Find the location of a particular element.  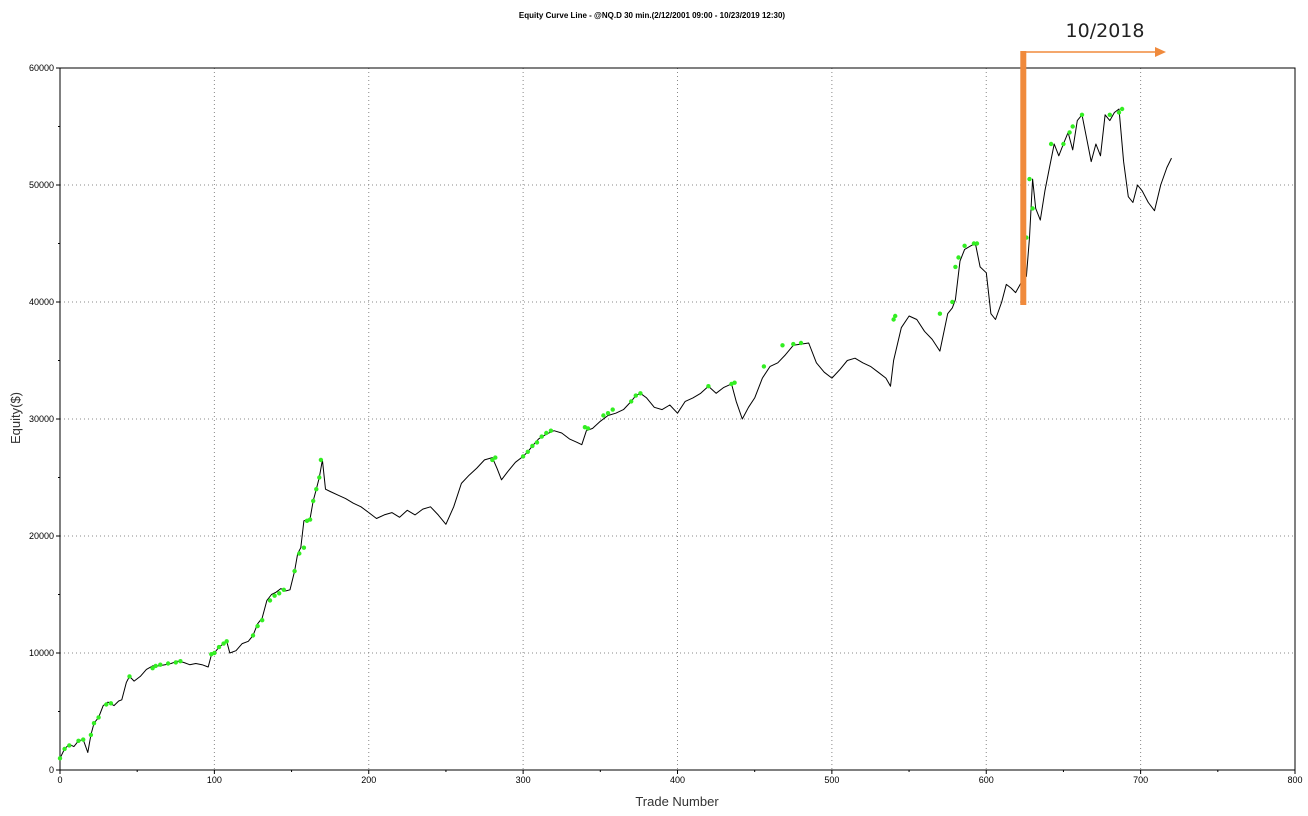

x-tick-label: 100 is located at coordinates (214, 780).